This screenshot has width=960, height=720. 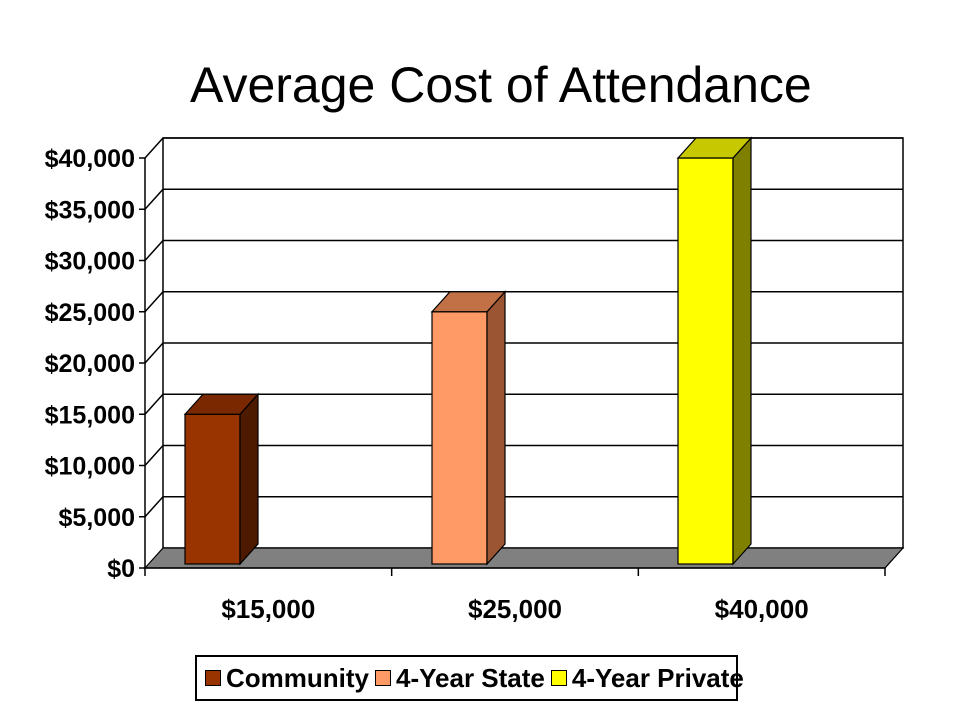 I want to click on chart-floor, so click(x=524, y=558).